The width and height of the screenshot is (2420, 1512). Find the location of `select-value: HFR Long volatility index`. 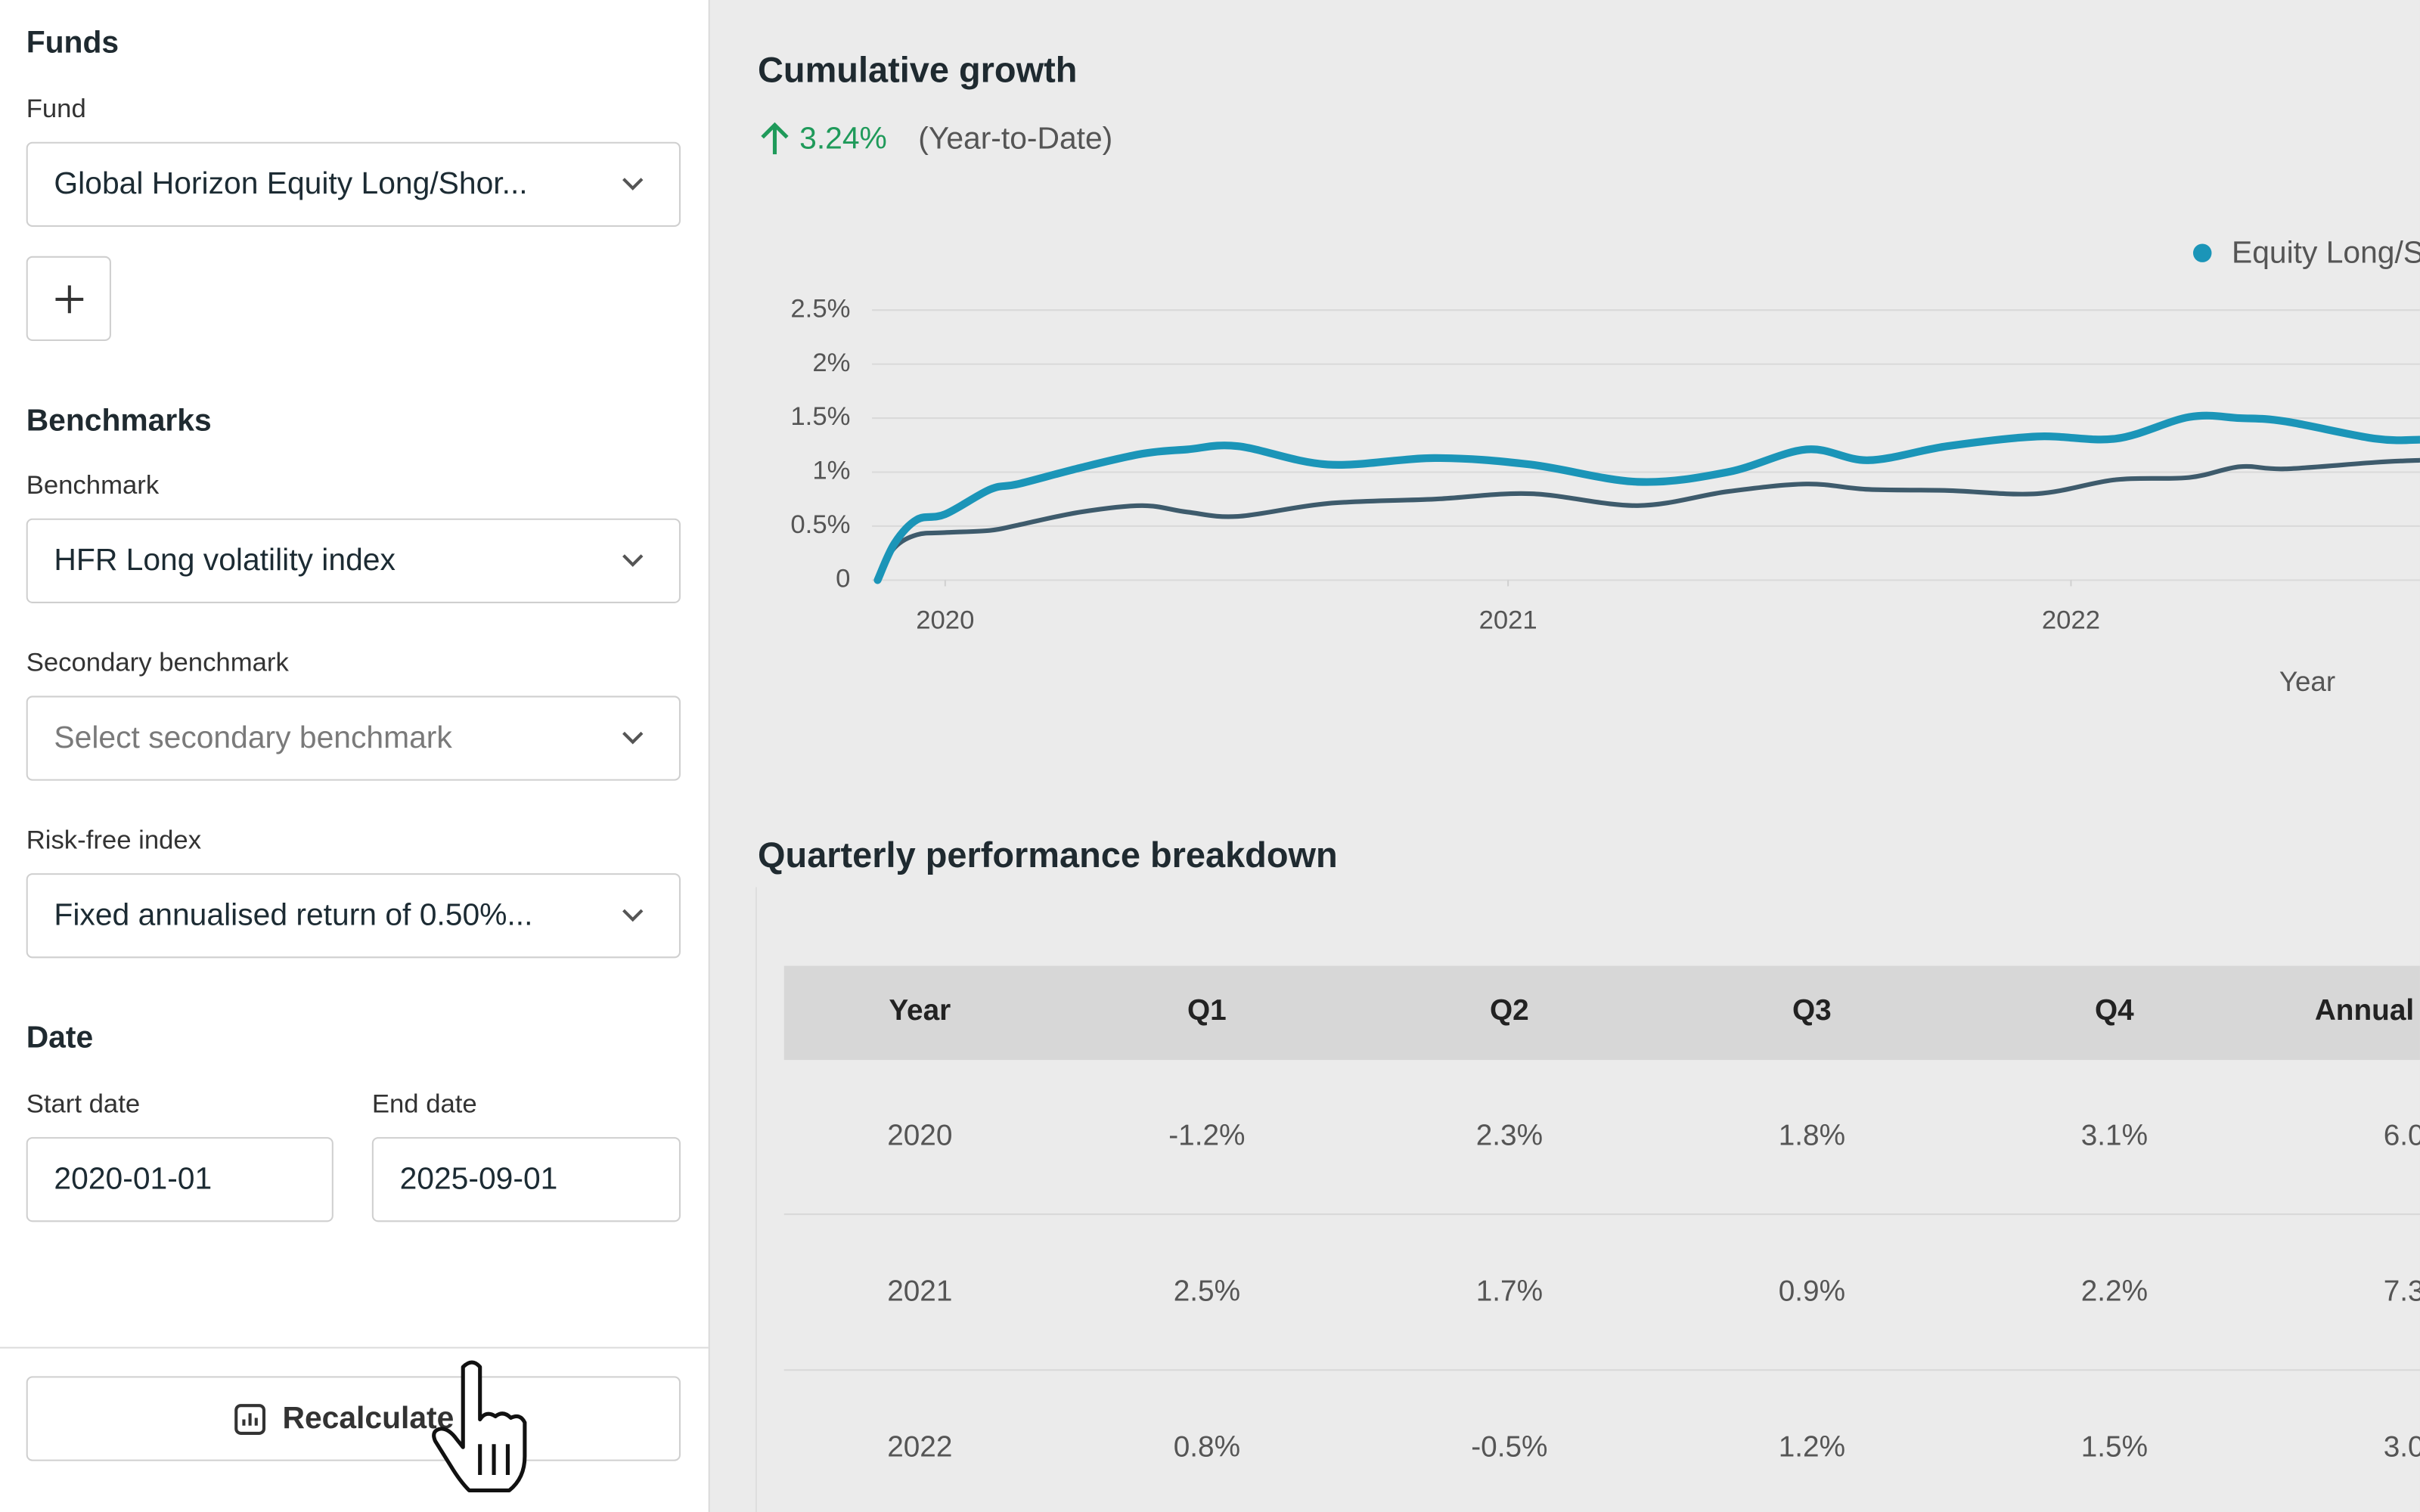

select-value: HFR Long volatility index is located at coordinates (225, 560).